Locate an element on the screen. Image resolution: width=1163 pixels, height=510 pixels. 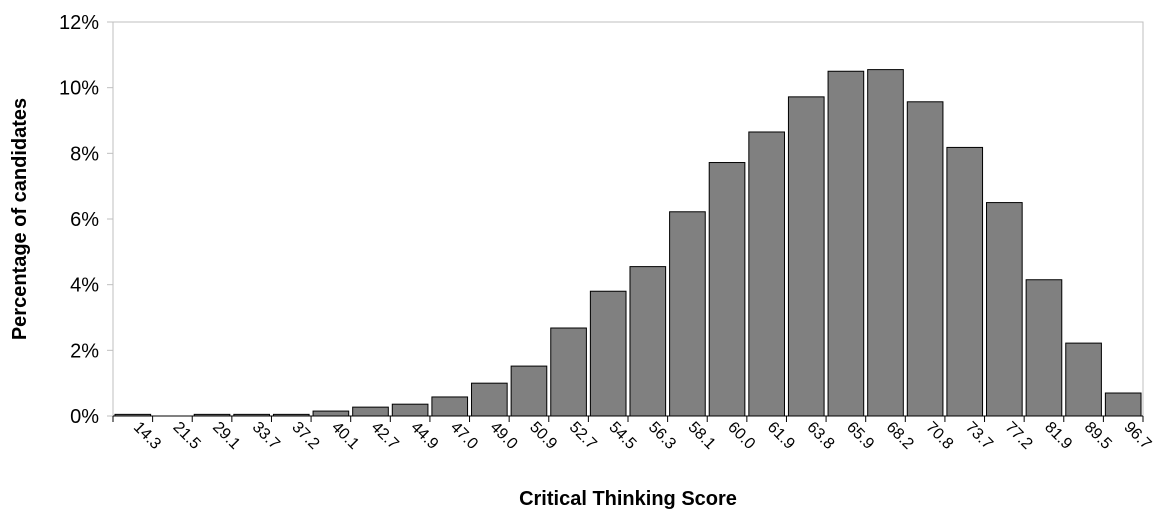
x-tick-label: 14.3 is located at coordinates (147, 436).